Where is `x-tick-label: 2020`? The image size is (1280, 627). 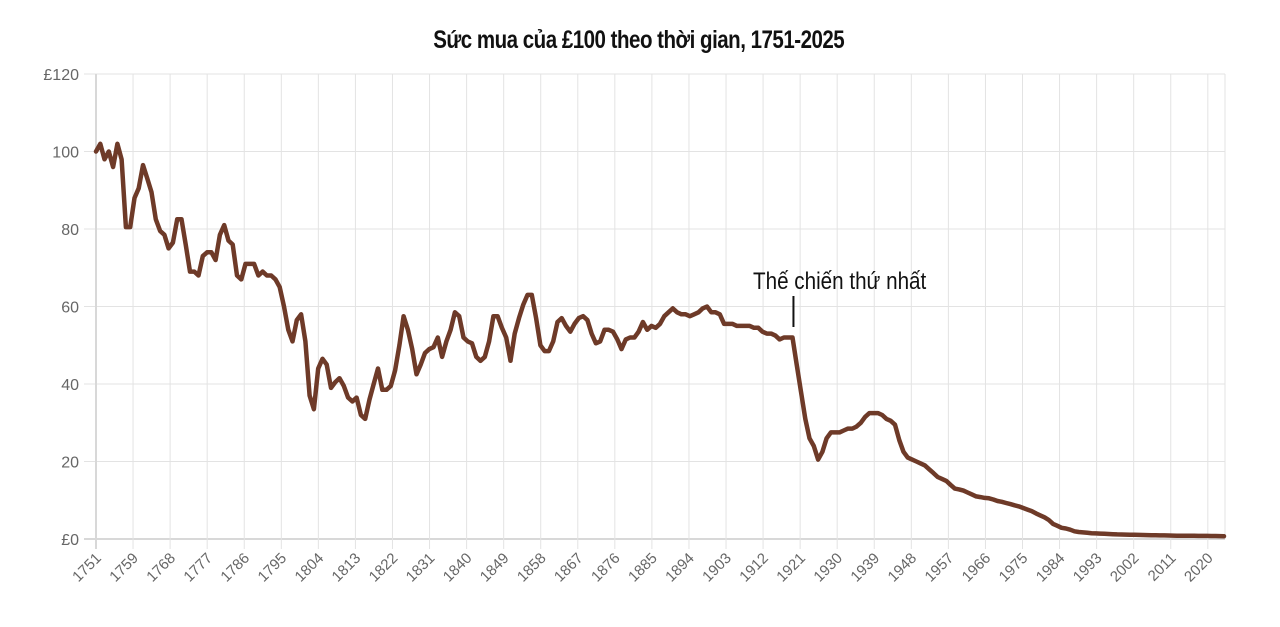
x-tick-label: 2020 is located at coordinates (1199, 568).